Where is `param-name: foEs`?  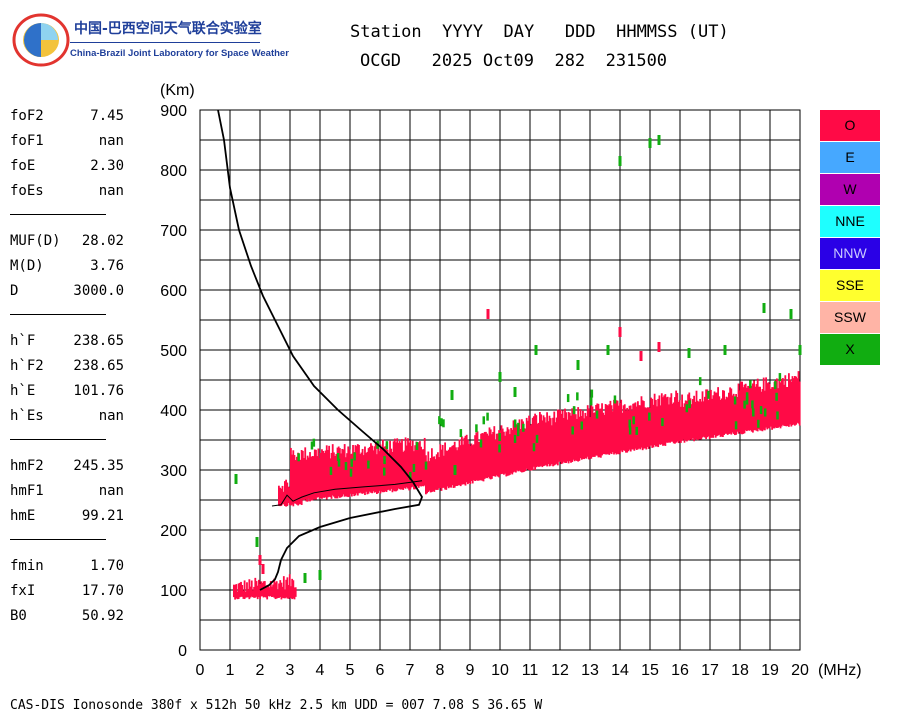
param-name: foEs is located at coordinates (27, 191).